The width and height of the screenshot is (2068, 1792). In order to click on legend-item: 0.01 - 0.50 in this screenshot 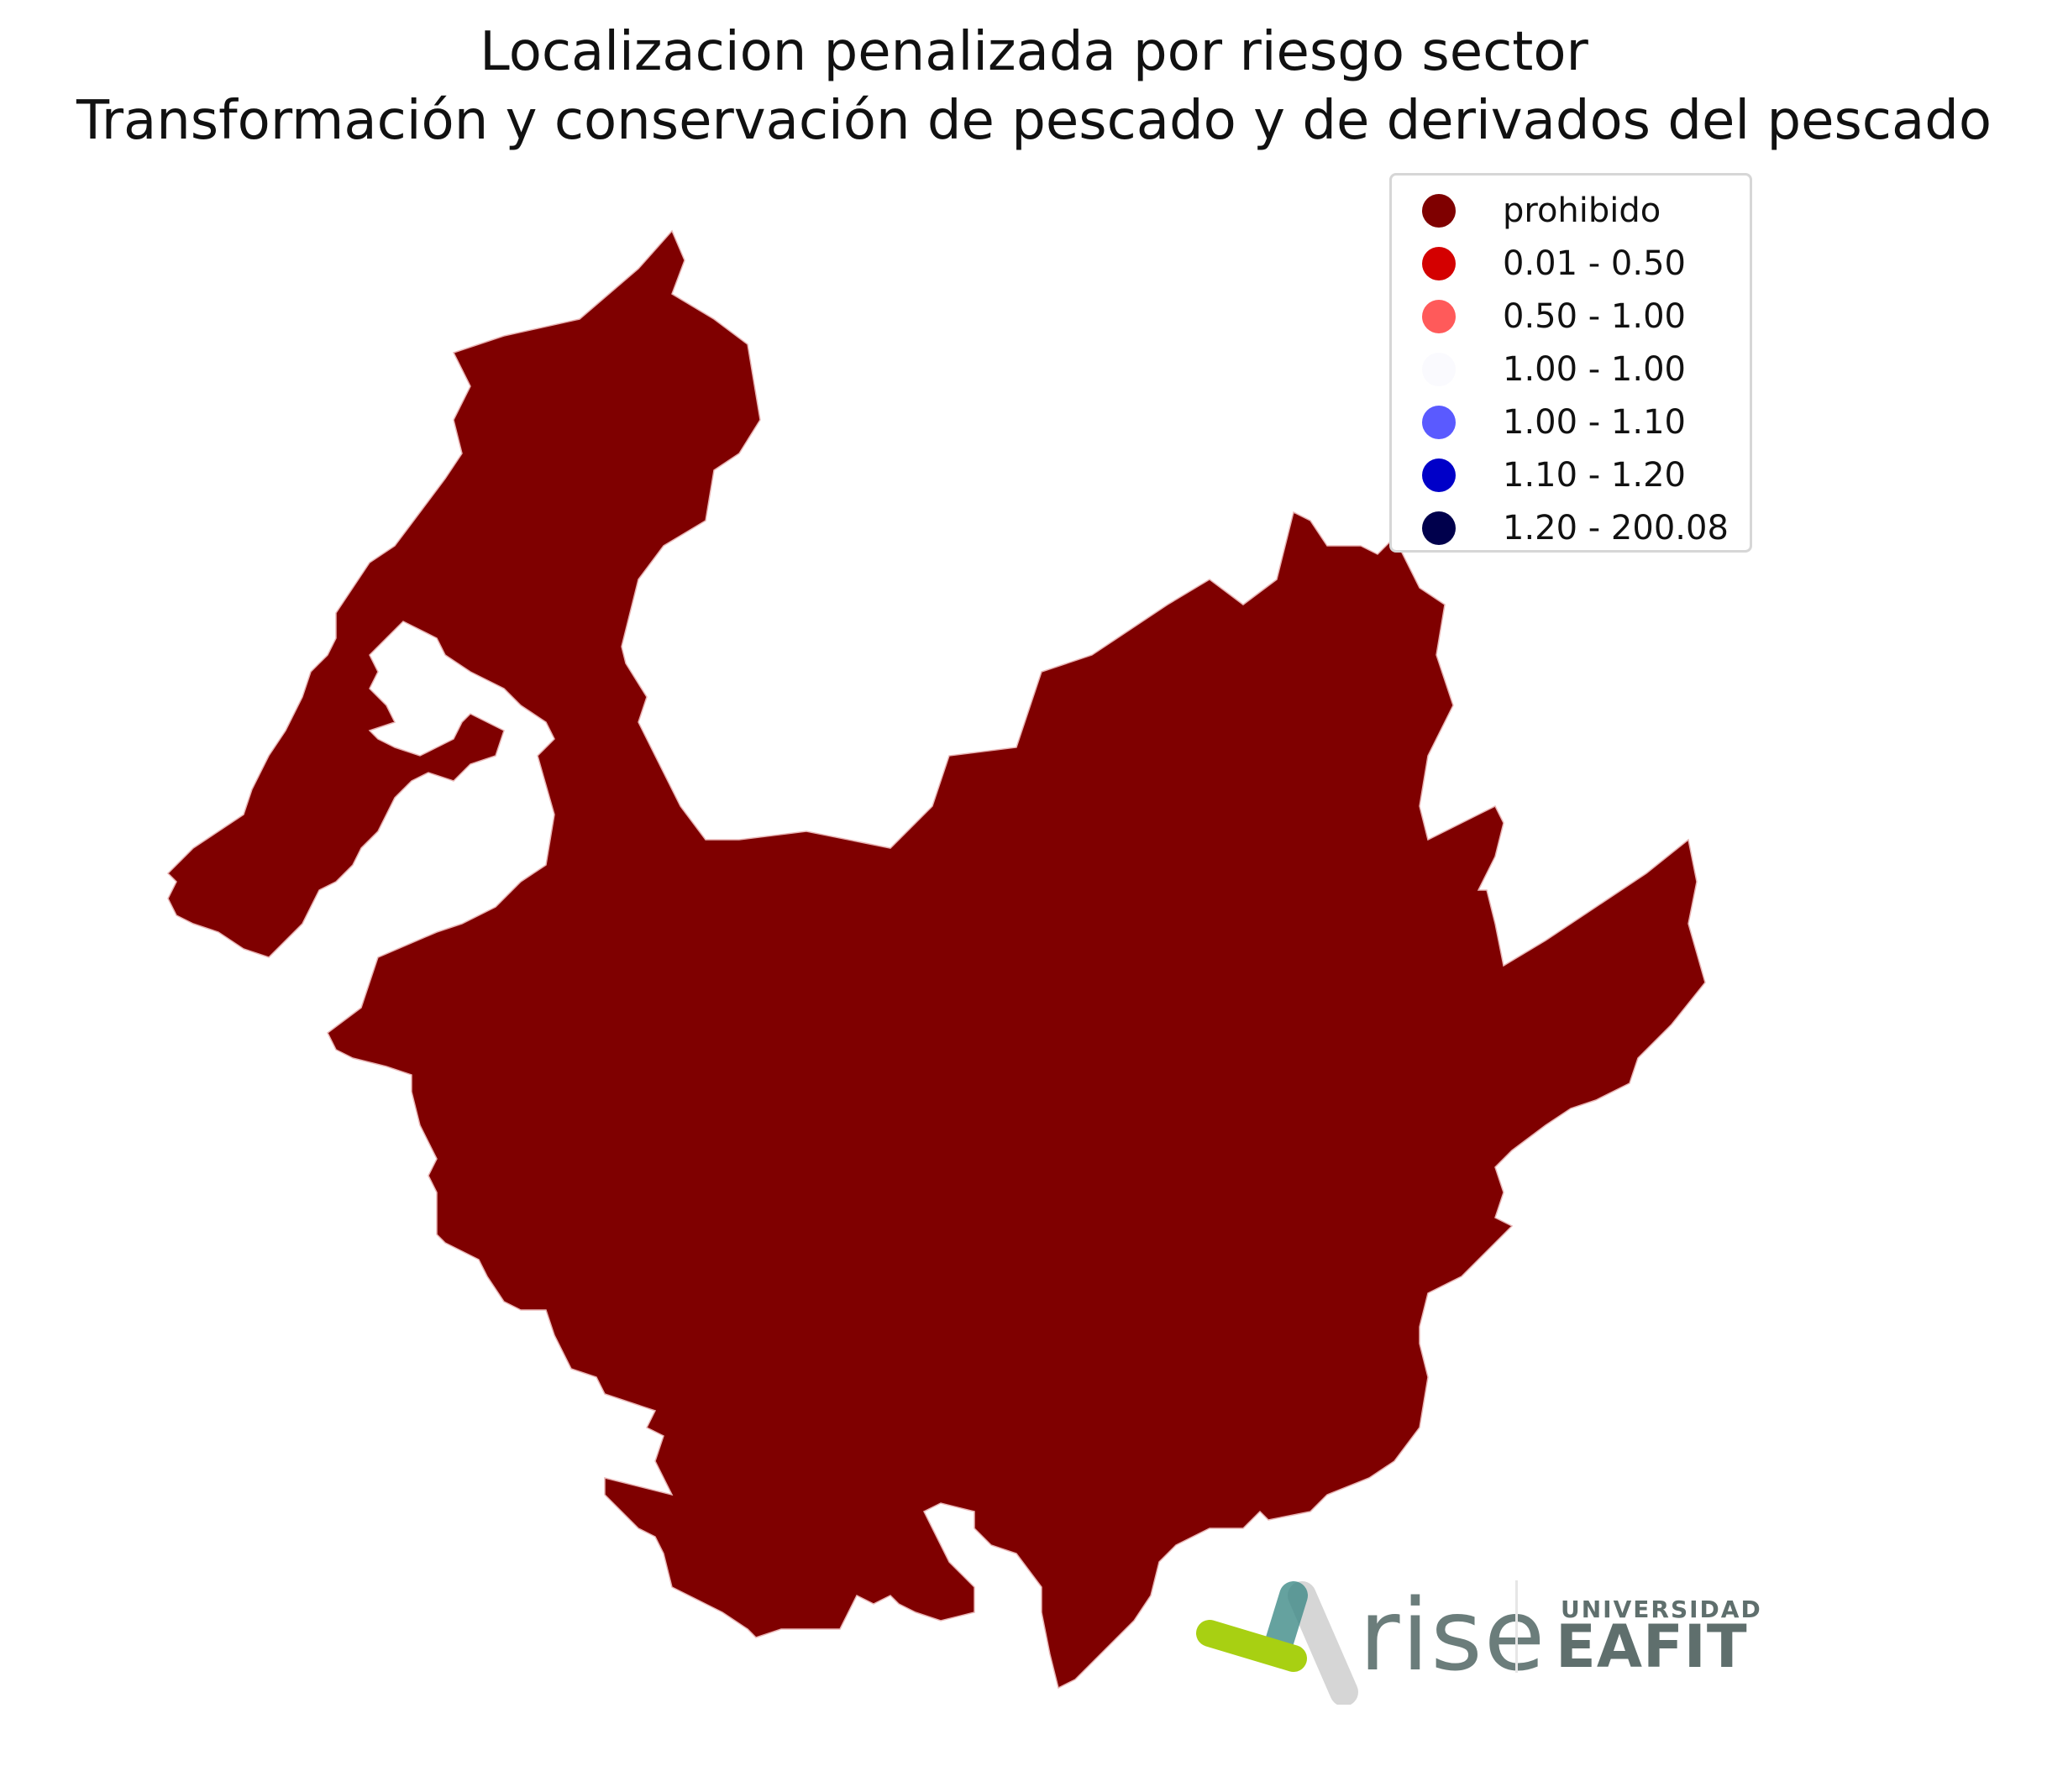, I will do `click(1539, 264)`.